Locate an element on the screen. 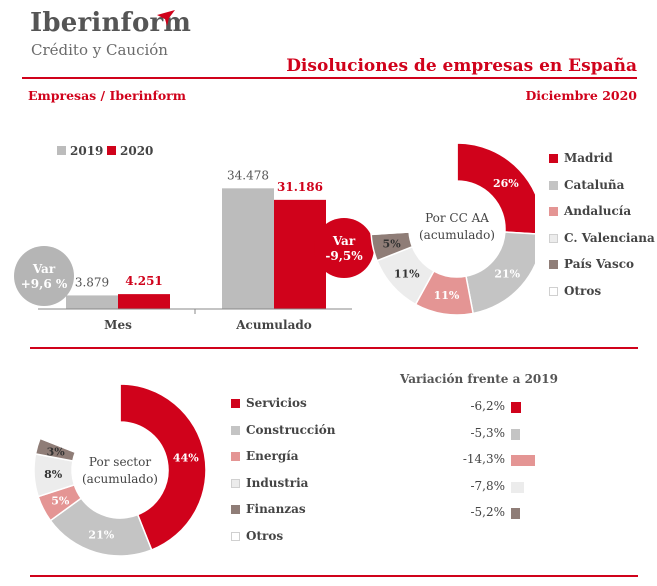 Image resolution: width=657 pixels, height=586 pixels. variation-bar-industria is located at coordinates (518, 487).